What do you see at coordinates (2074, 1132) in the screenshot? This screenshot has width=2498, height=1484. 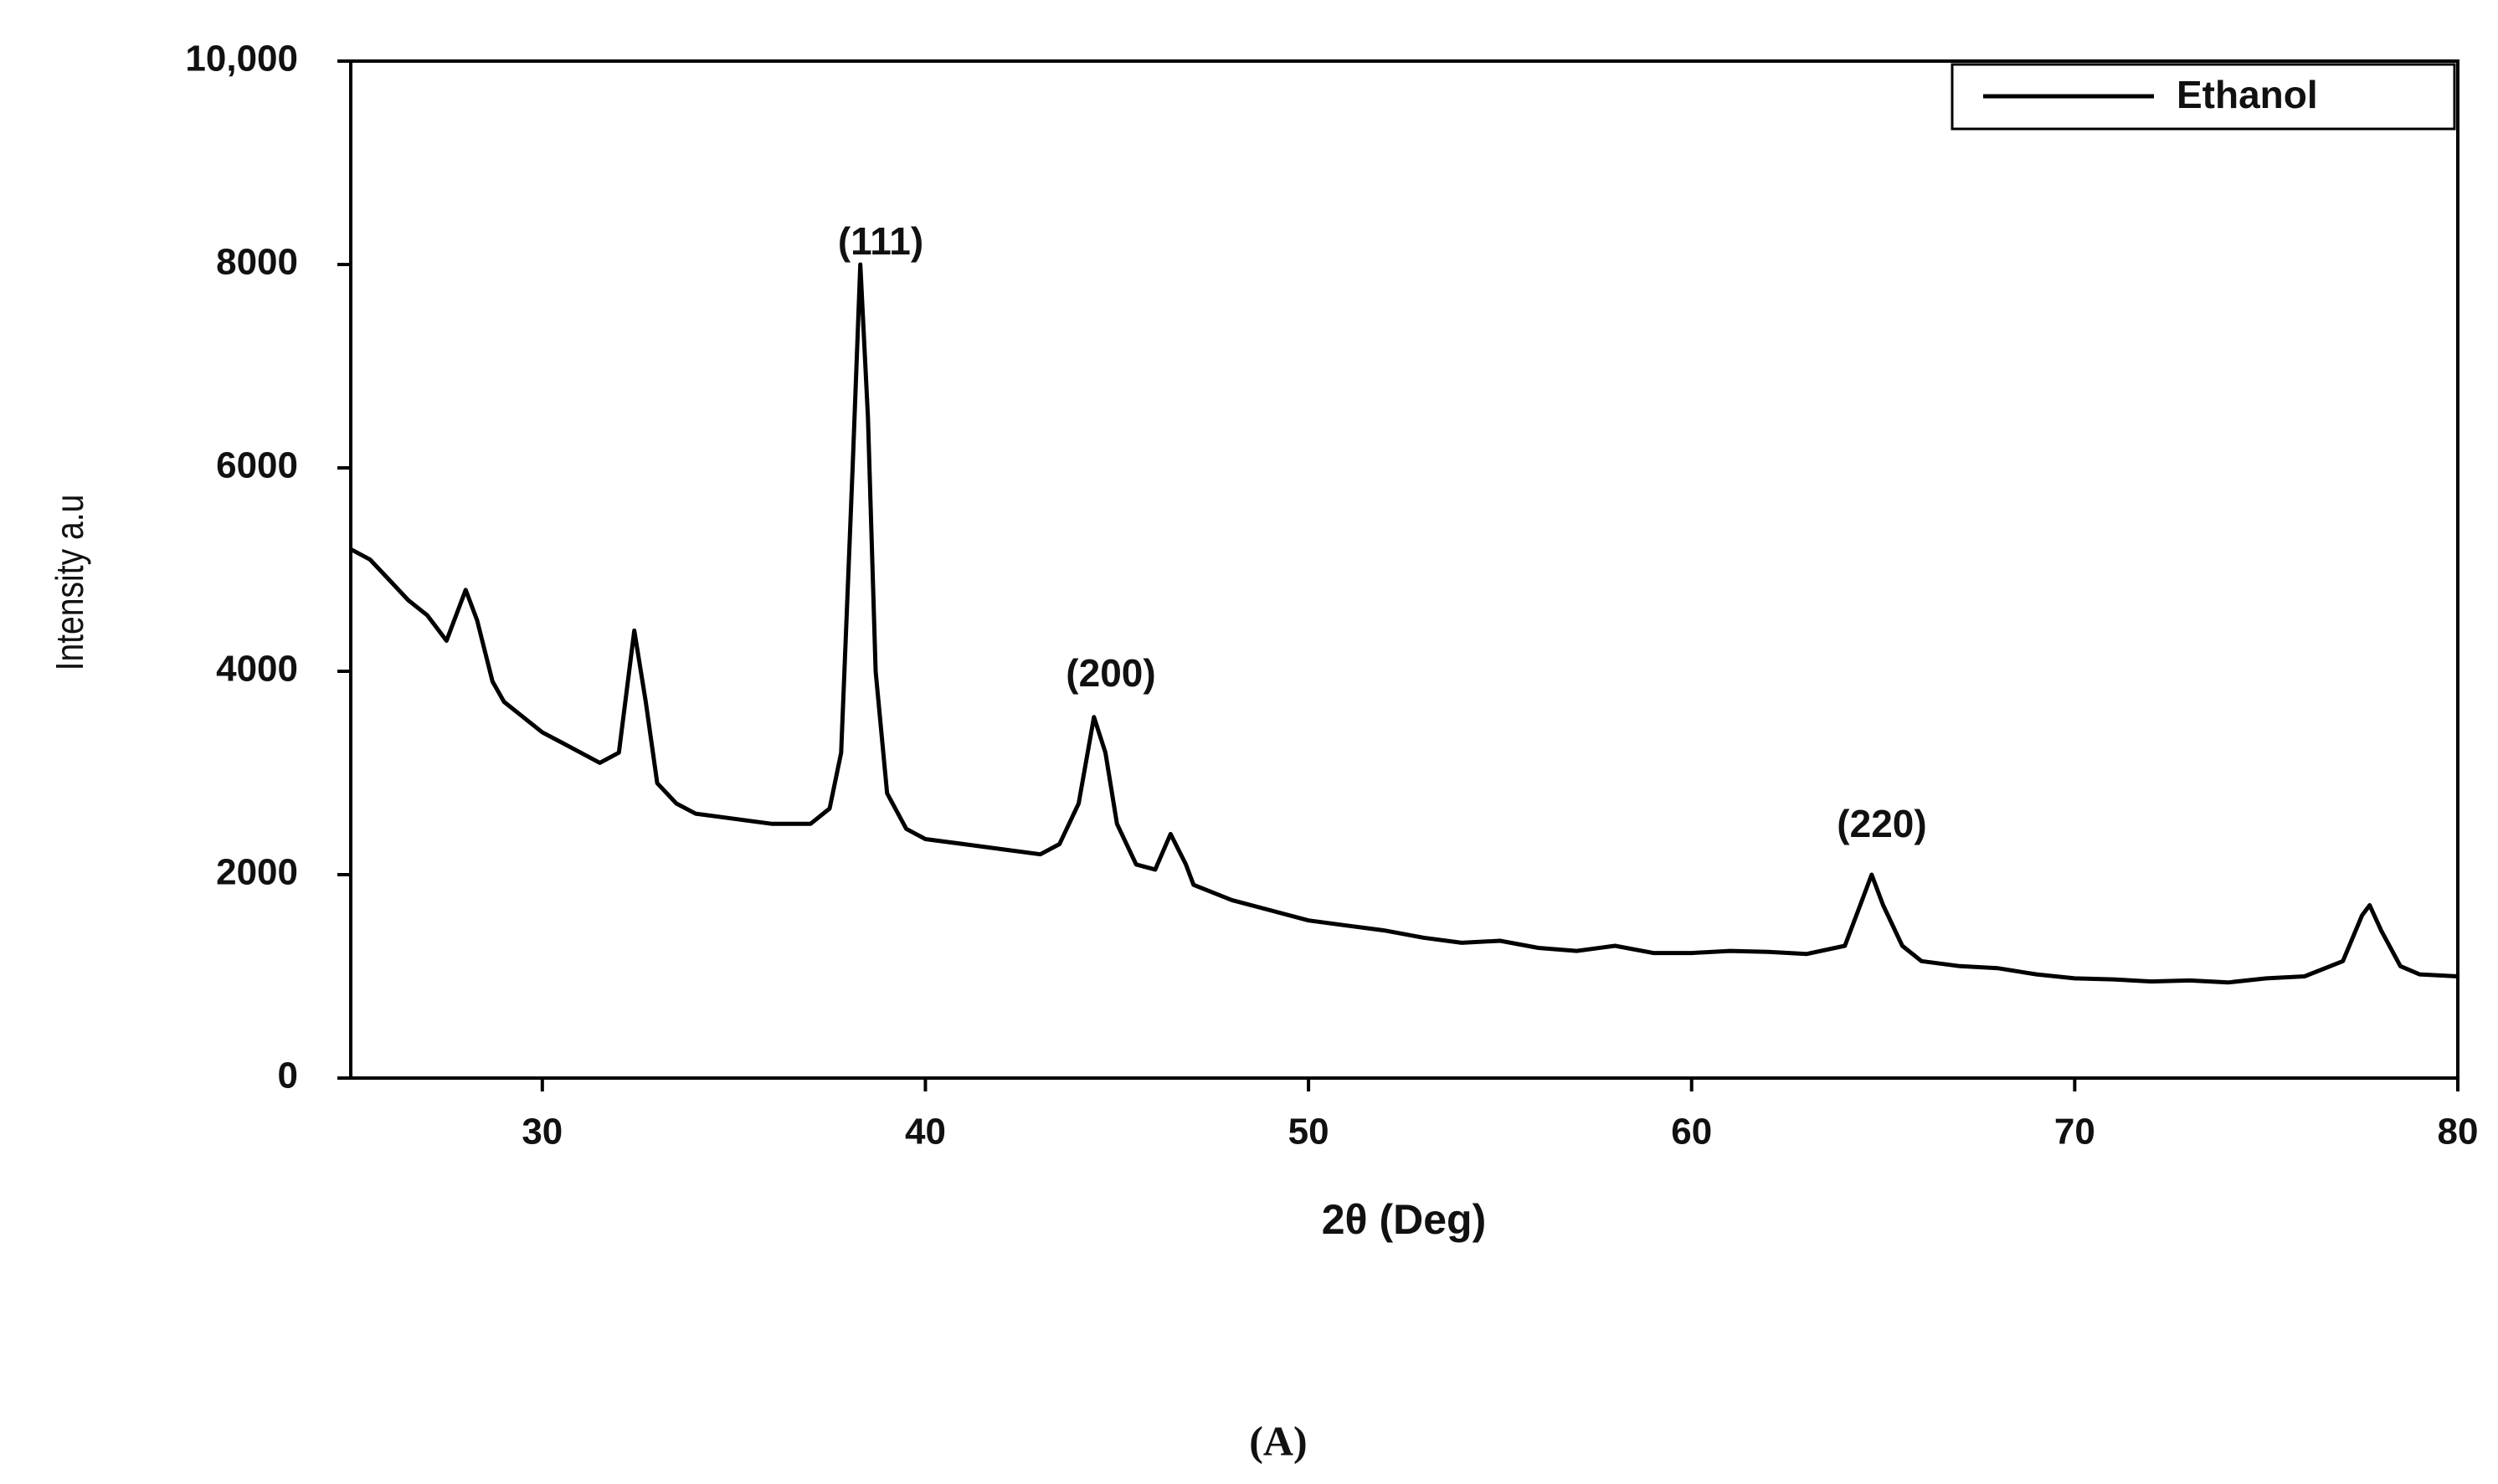 I see `x-tick-label: 70` at bounding box center [2074, 1132].